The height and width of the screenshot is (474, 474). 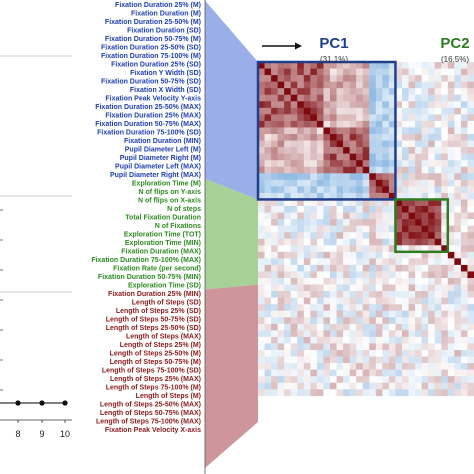 I want to click on row-label: Length of Steps 50-75% (M), so click(x=155, y=362).